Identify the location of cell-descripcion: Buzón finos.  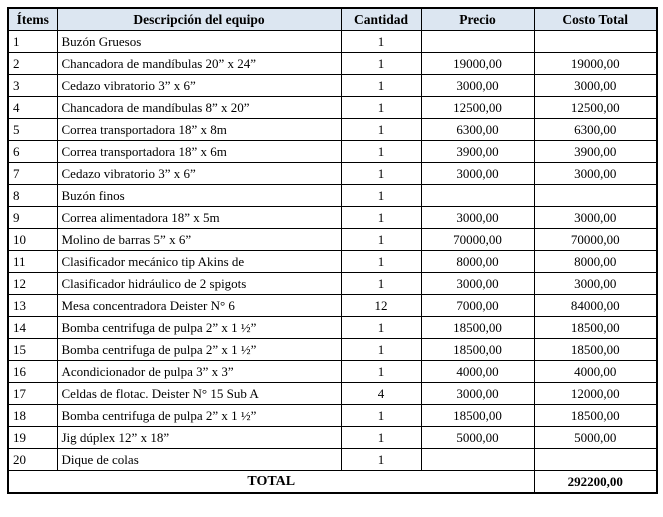
(199, 195).